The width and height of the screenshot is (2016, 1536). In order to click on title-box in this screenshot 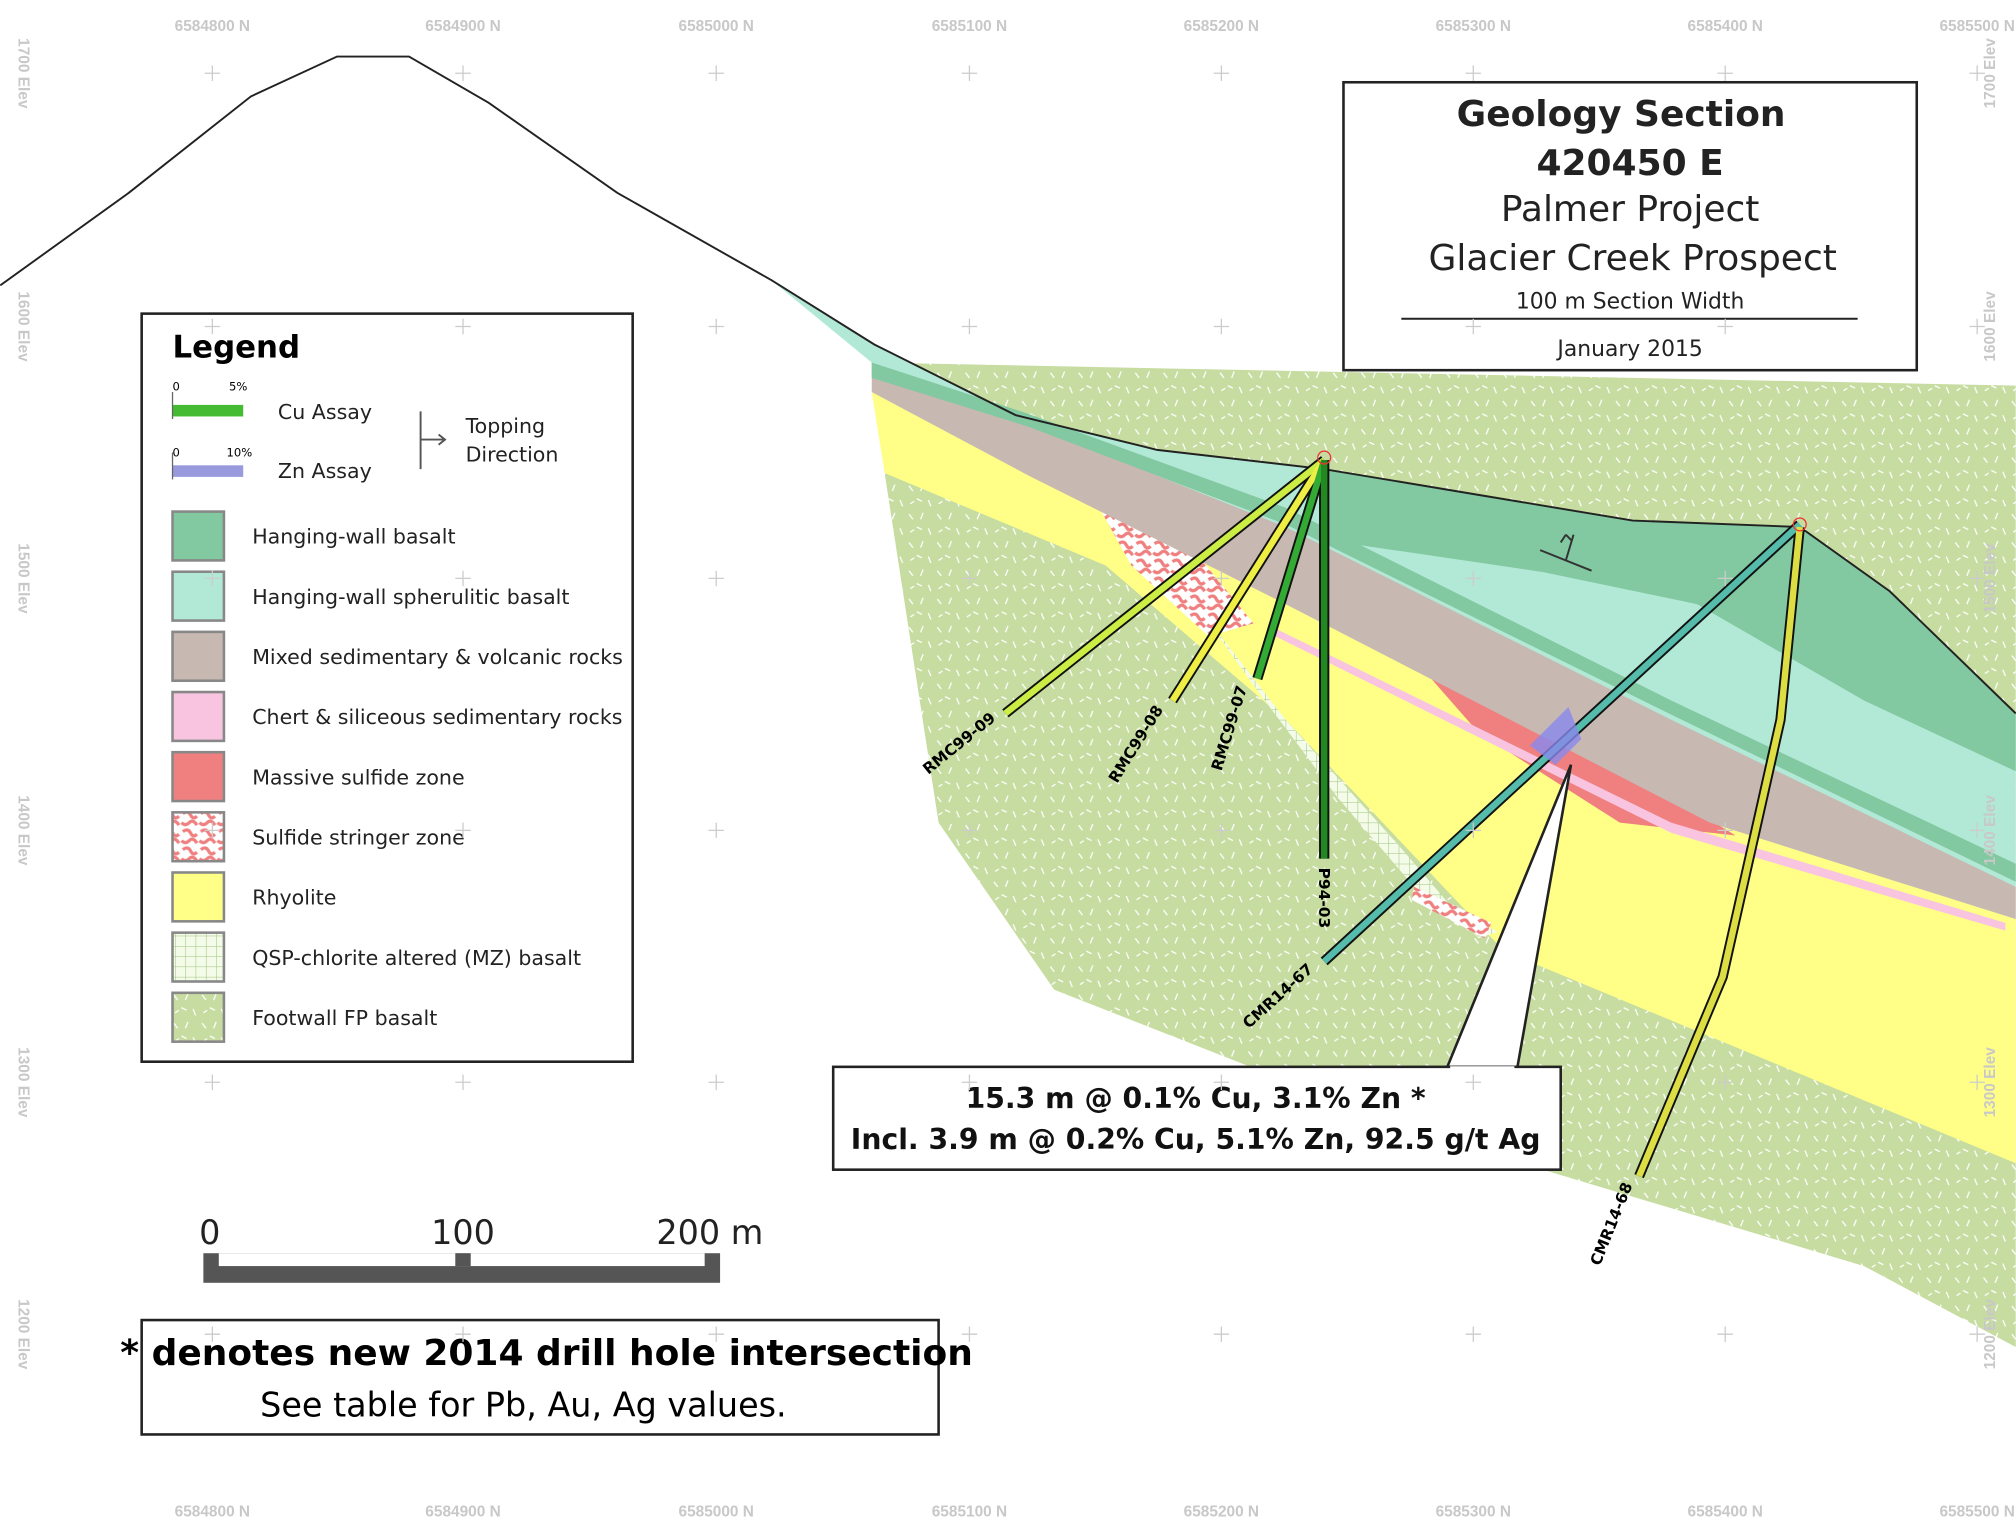, I will do `click(1630, 226)`.